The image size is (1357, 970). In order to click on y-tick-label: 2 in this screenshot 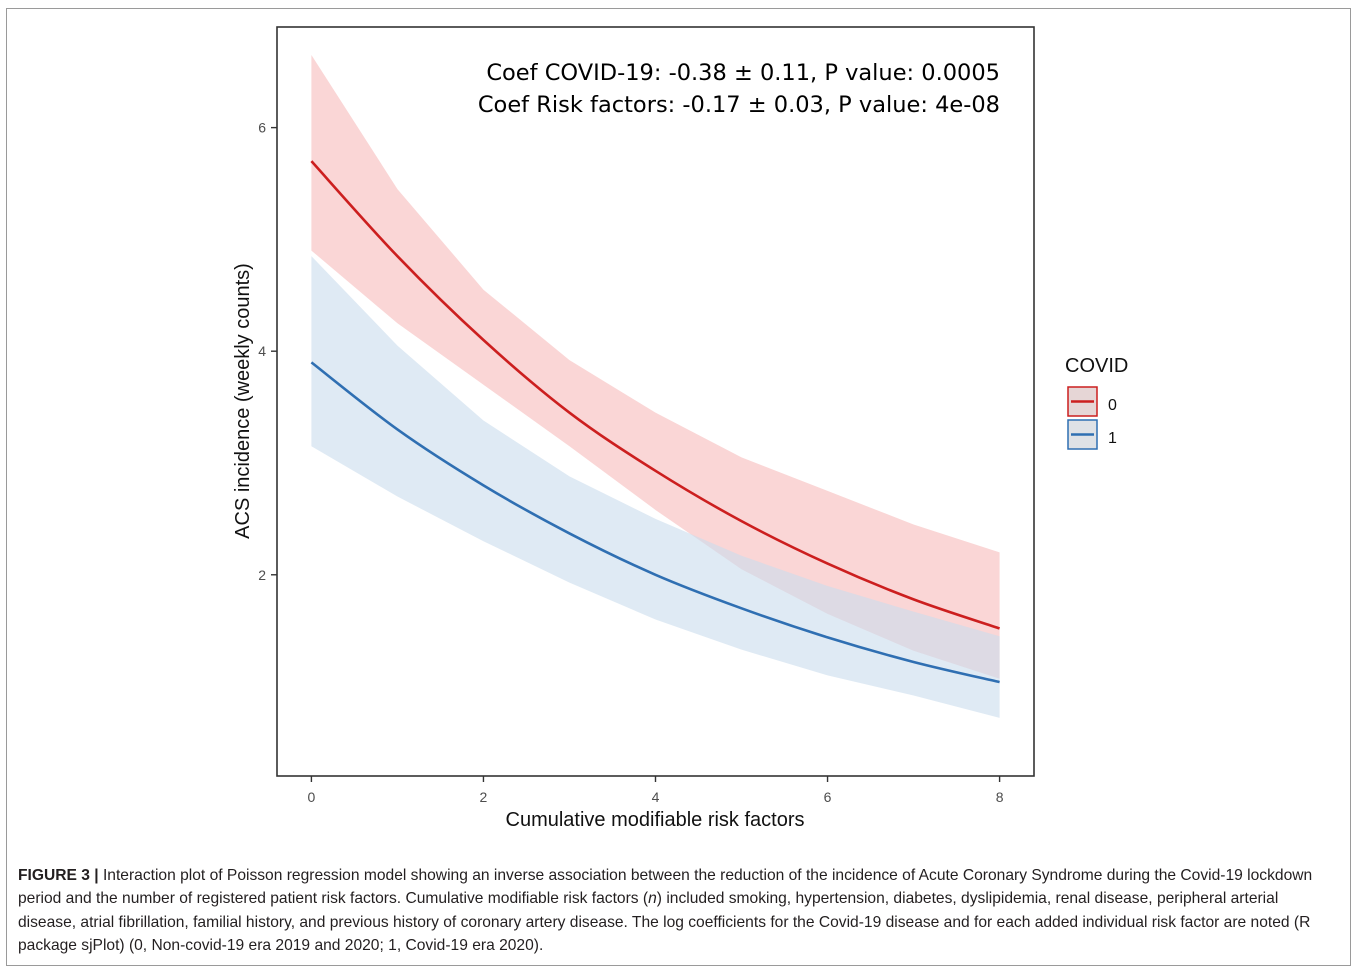, I will do `click(262, 575)`.